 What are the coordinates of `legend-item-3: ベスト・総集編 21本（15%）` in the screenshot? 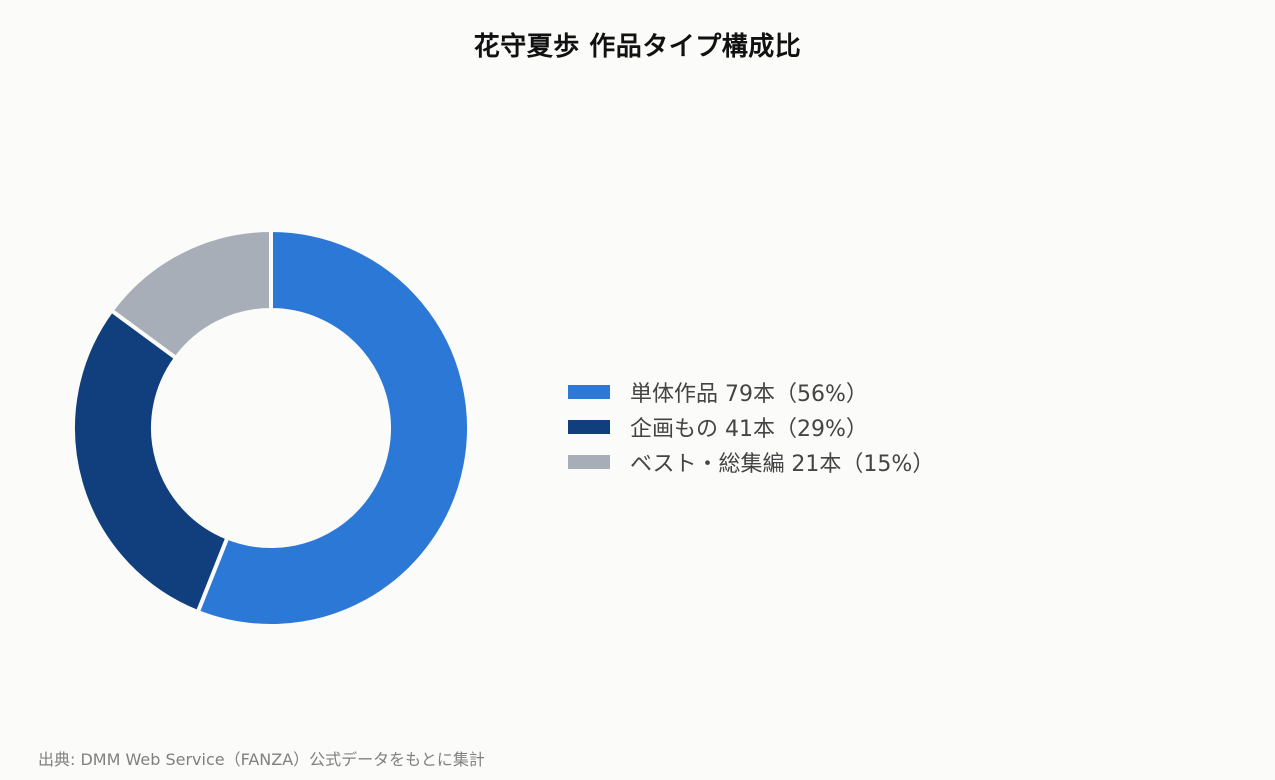 It's located at (751, 461).